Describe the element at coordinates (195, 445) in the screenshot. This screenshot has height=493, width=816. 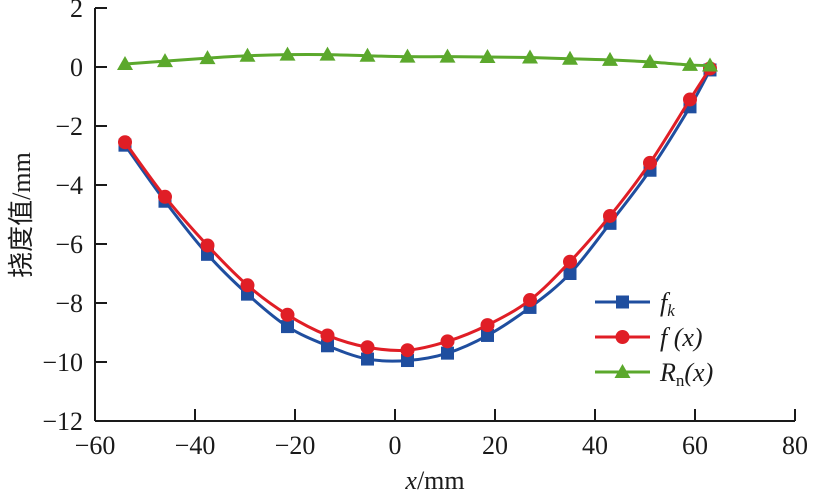
I see `x-tick-label: −40` at that location.